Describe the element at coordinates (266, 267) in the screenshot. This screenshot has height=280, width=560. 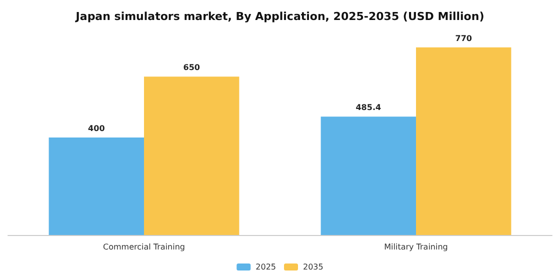
I see `legend-label: 2025` at that location.